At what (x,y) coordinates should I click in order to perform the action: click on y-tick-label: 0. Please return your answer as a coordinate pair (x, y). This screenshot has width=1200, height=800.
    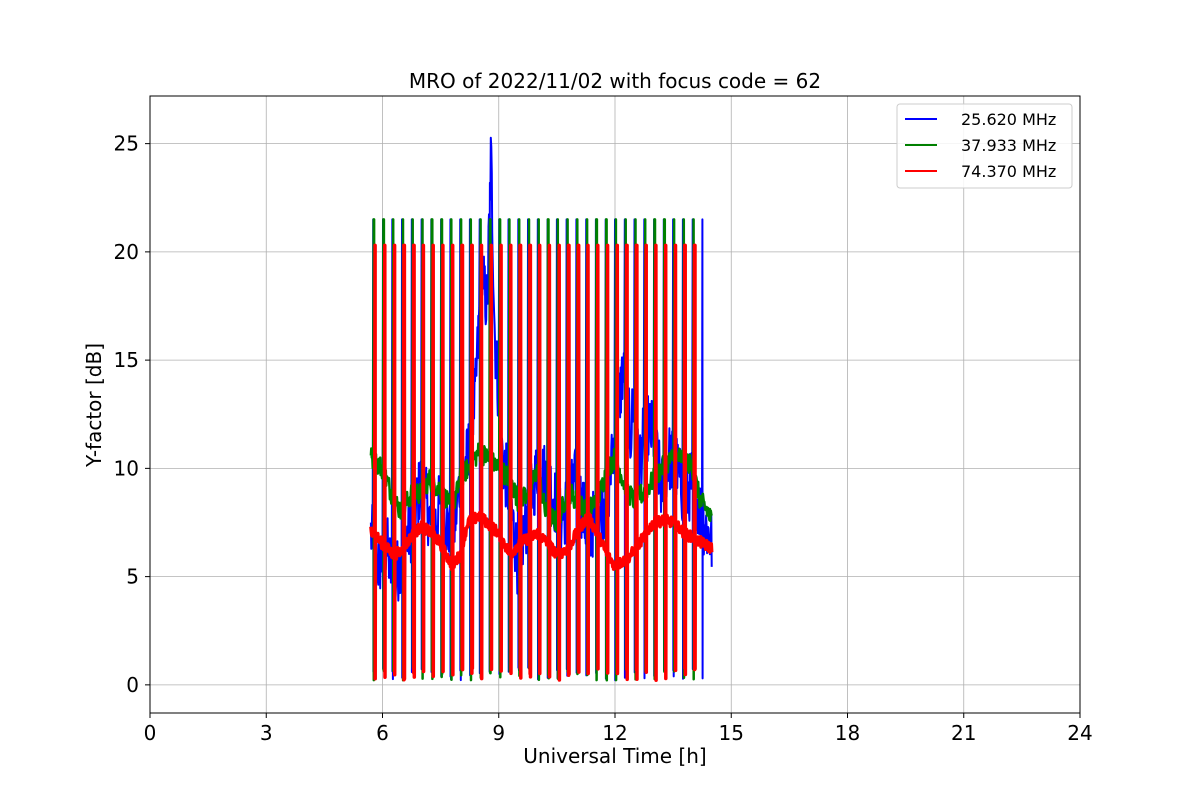
    Looking at the image, I should click on (132, 685).